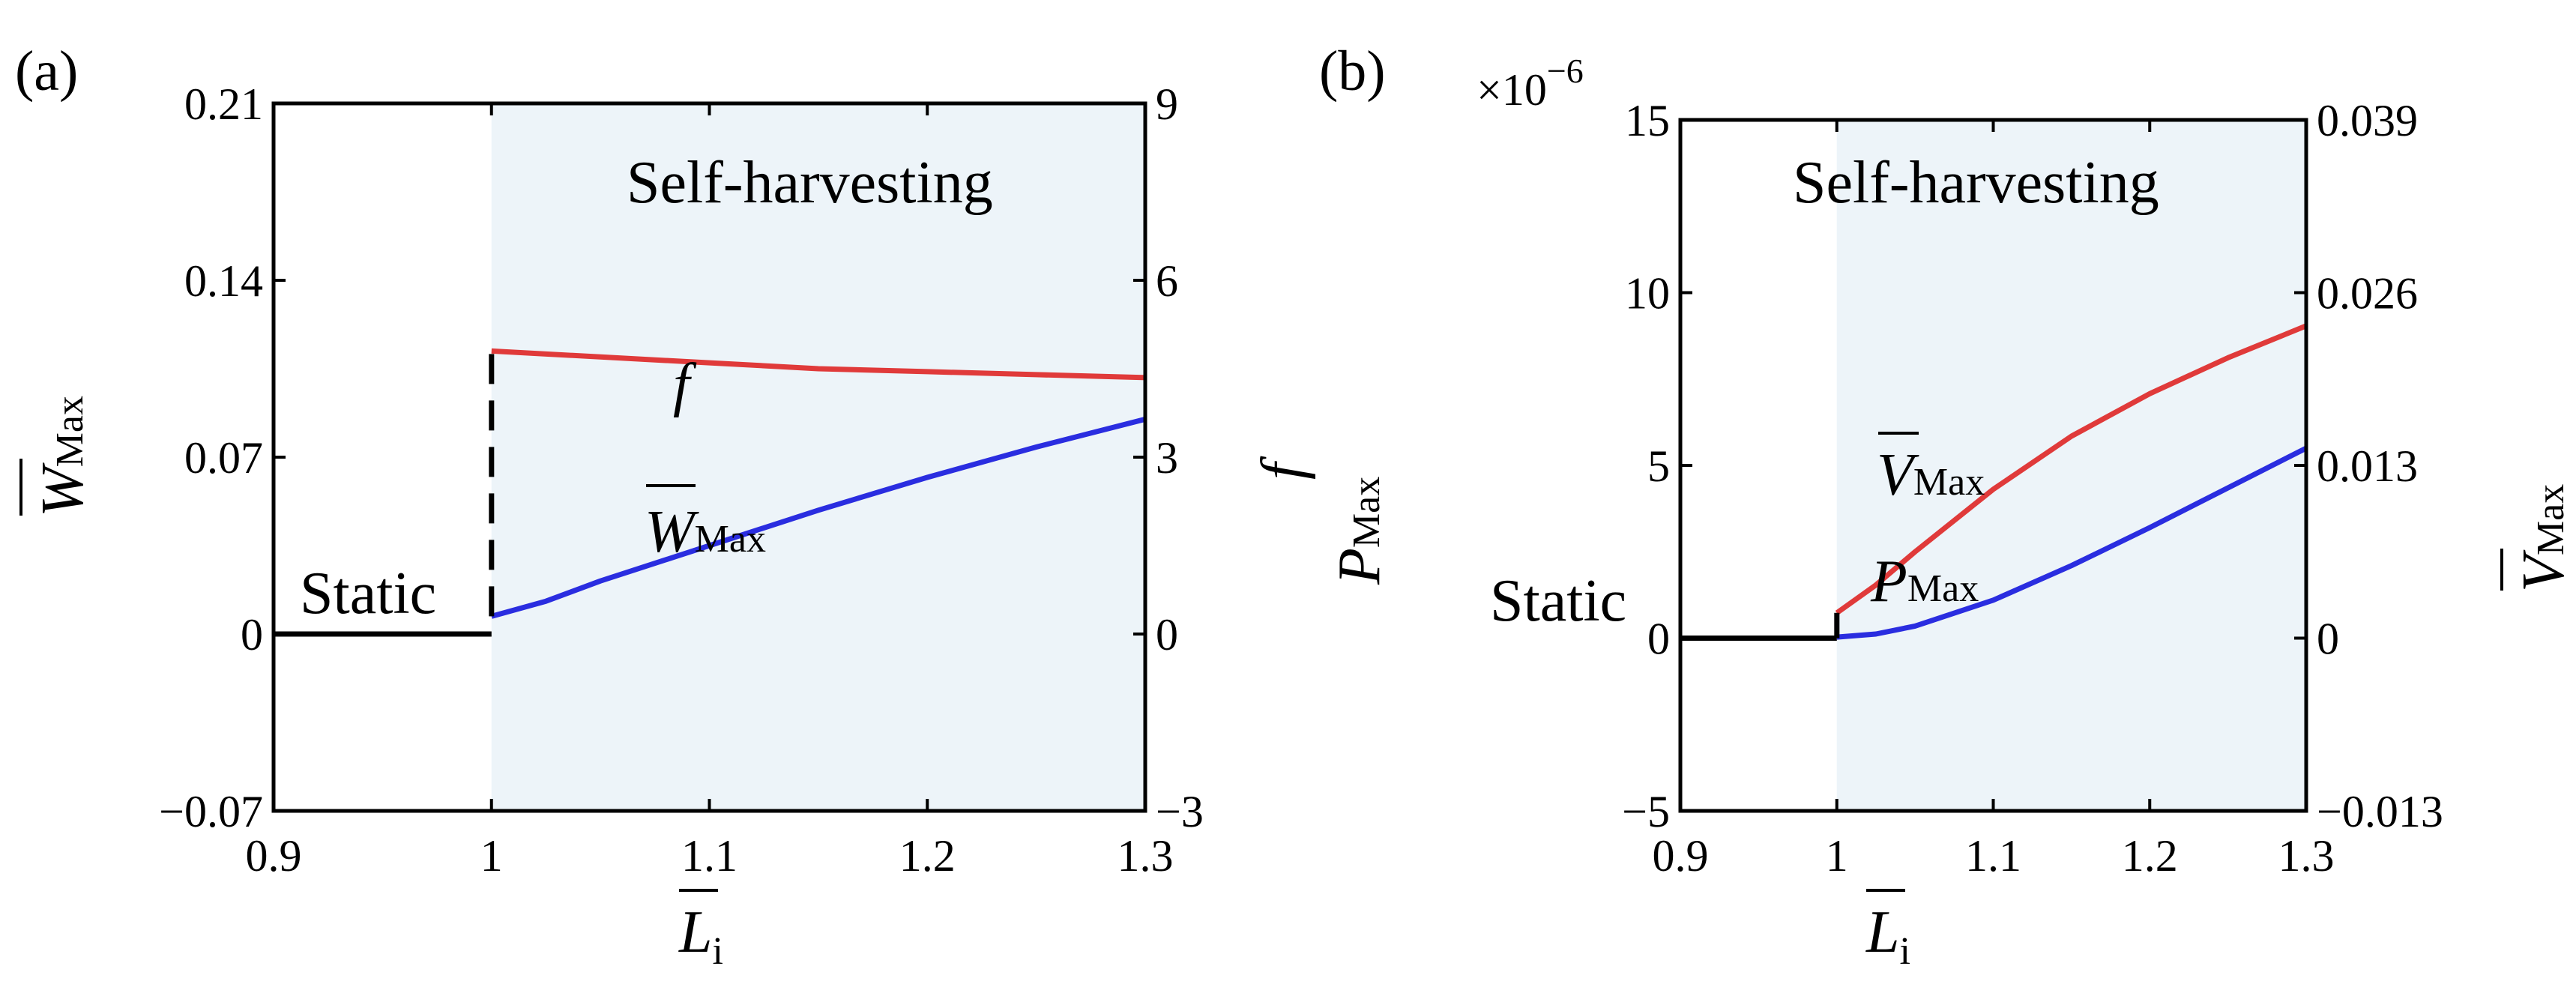 The height and width of the screenshot is (987, 2576). I want to click on y-axis-right-label-a: f, so click(1283, 468).